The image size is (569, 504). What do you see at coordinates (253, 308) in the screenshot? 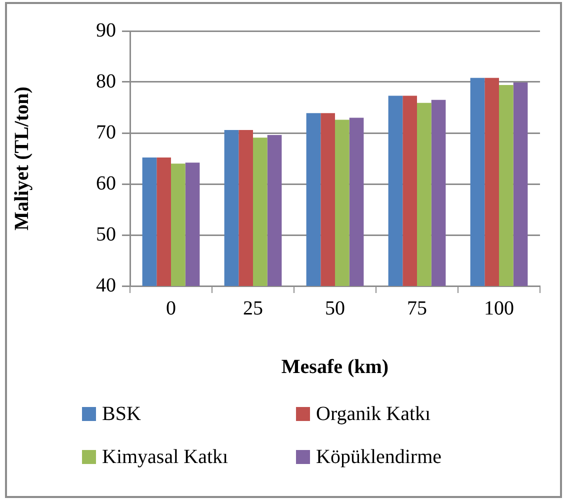
I see `x-tick-label: 25` at bounding box center [253, 308].